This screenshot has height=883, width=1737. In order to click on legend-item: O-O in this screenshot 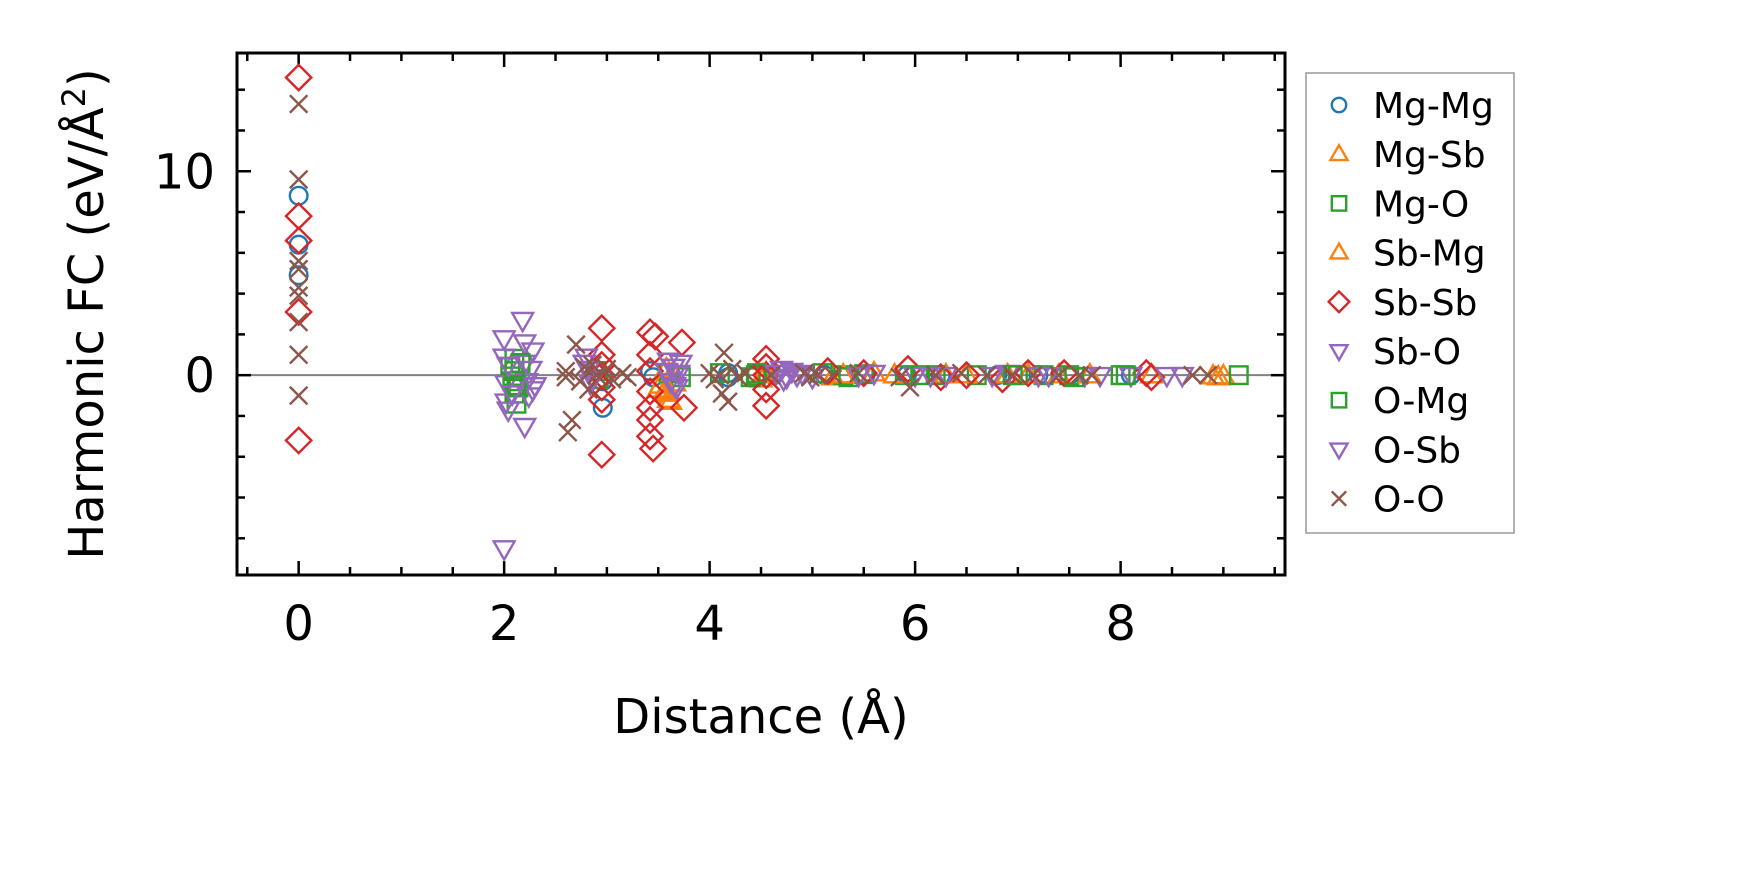, I will do `click(1387, 500)`.